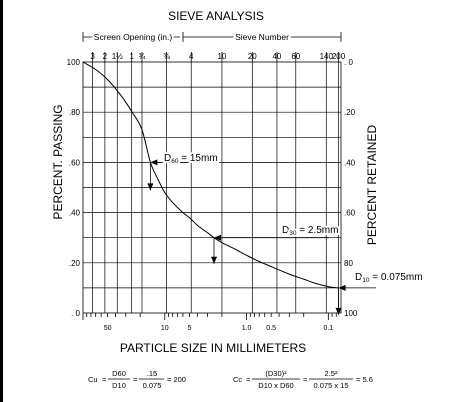 The image size is (458, 402). Describe the element at coordinates (305, 379) in the screenshot. I see `cc-equals-2: =` at that location.